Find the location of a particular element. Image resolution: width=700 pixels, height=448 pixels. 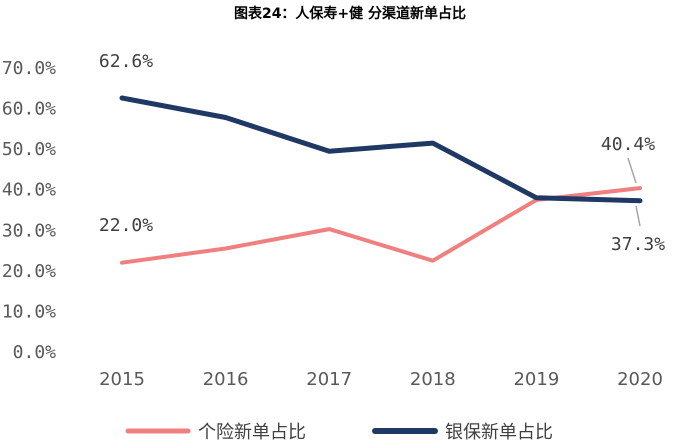

y-tick-label: 20.0% is located at coordinates (29, 271).